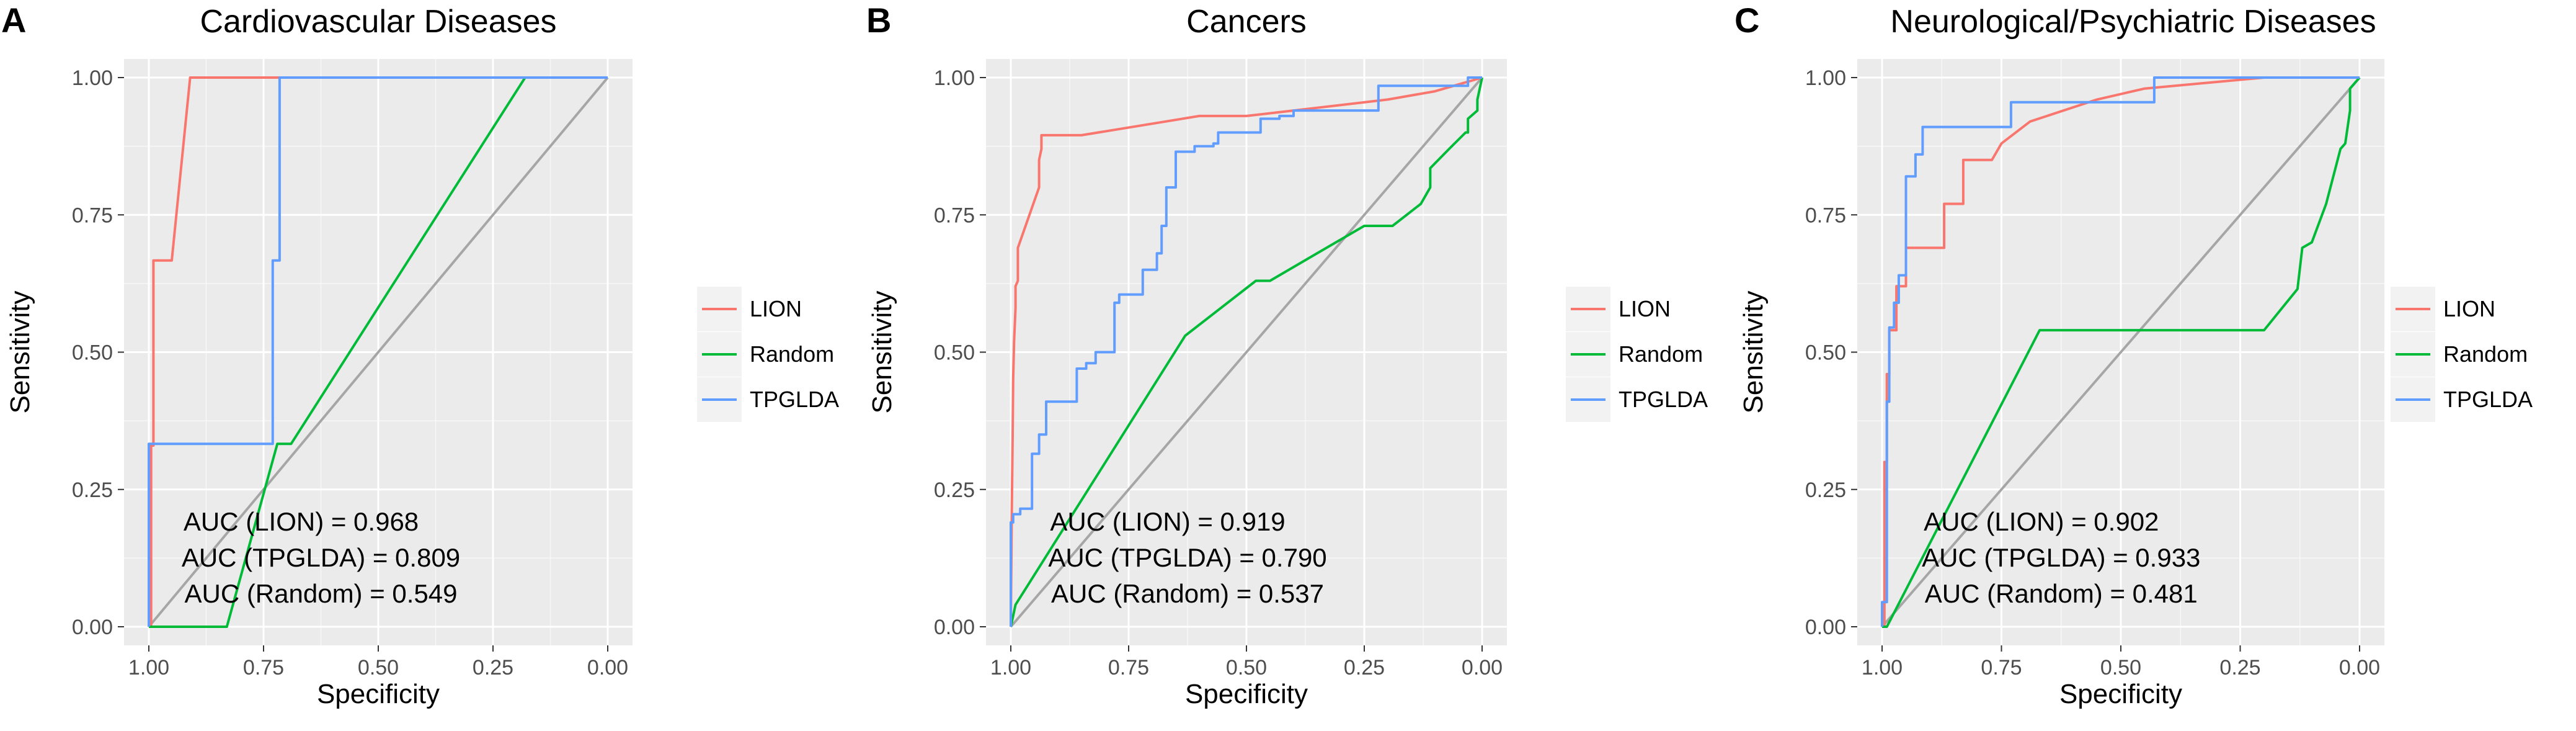 This screenshot has height=731, width=2576. Describe the element at coordinates (1246, 22) in the screenshot. I see `panel-title: Cancers` at that location.